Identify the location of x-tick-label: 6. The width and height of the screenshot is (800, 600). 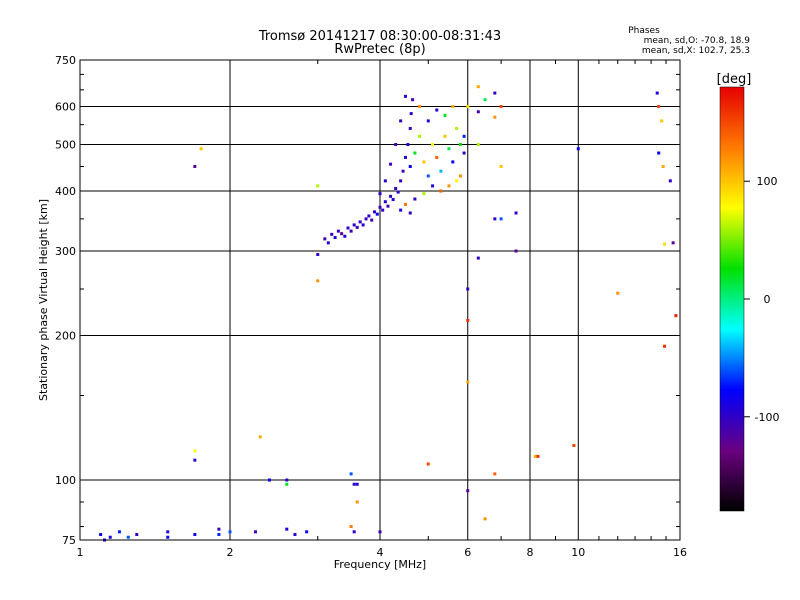
(467, 552).